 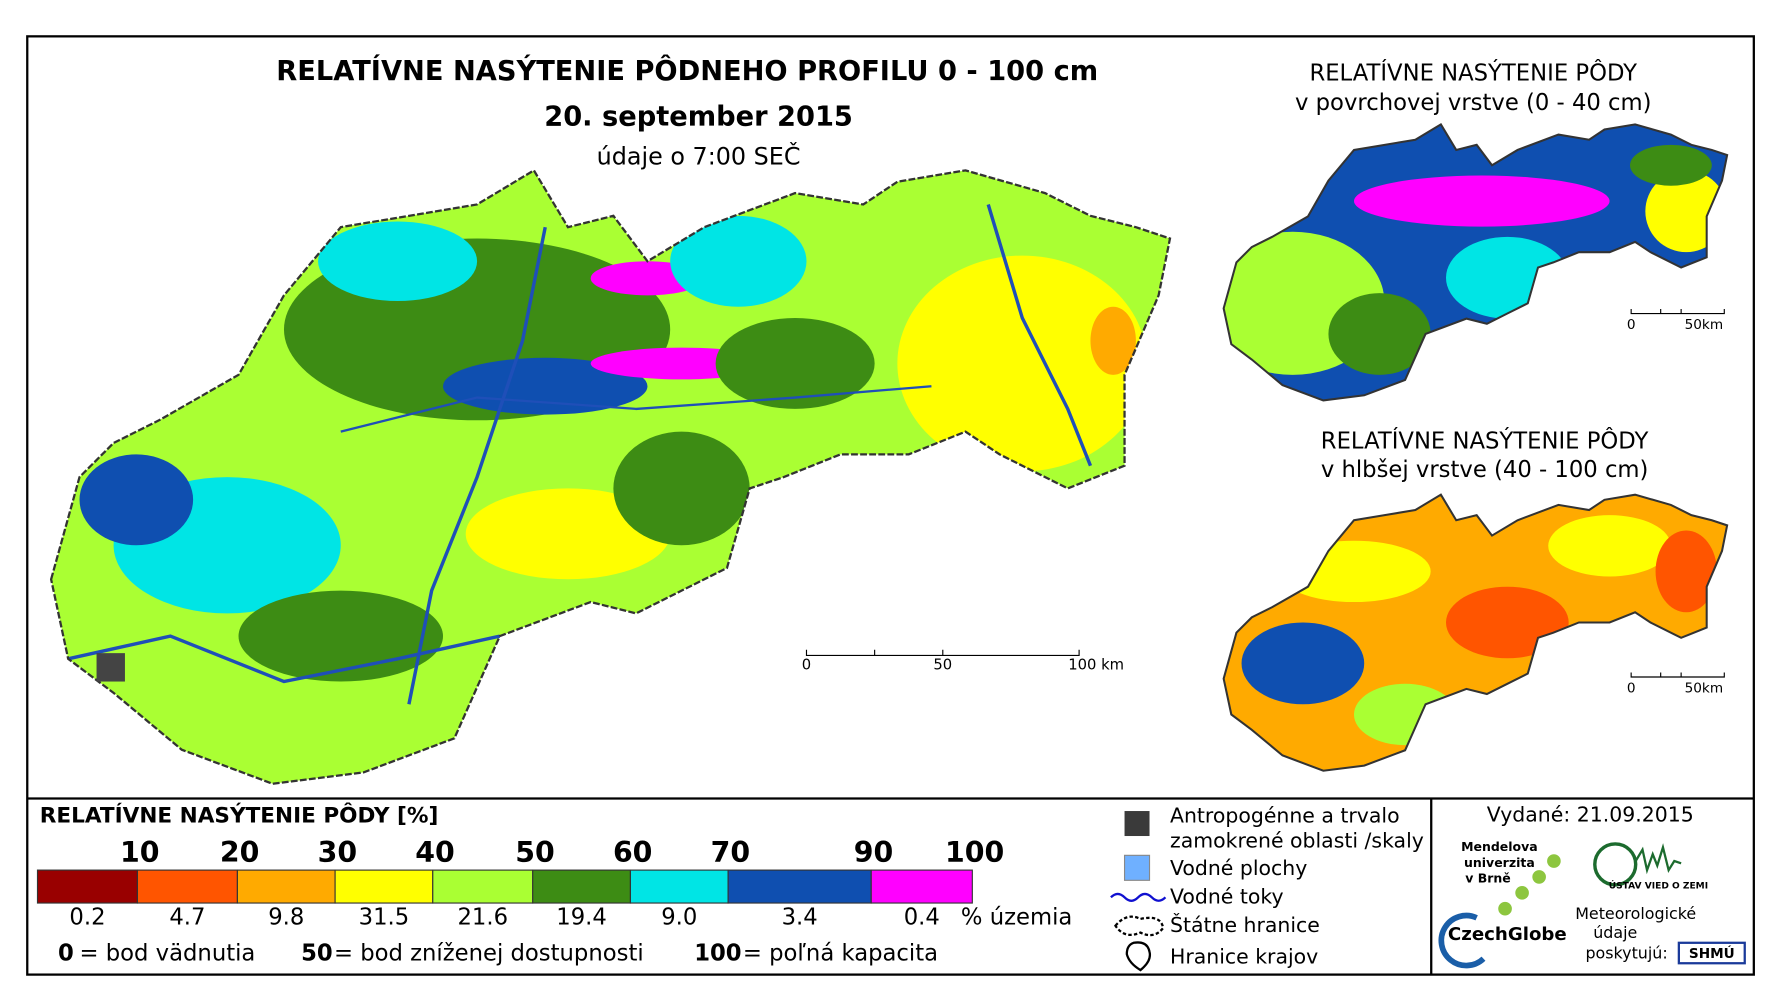 What do you see at coordinates (840, 954) in the screenshot?
I see `note-text: = poľná kapacita` at bounding box center [840, 954].